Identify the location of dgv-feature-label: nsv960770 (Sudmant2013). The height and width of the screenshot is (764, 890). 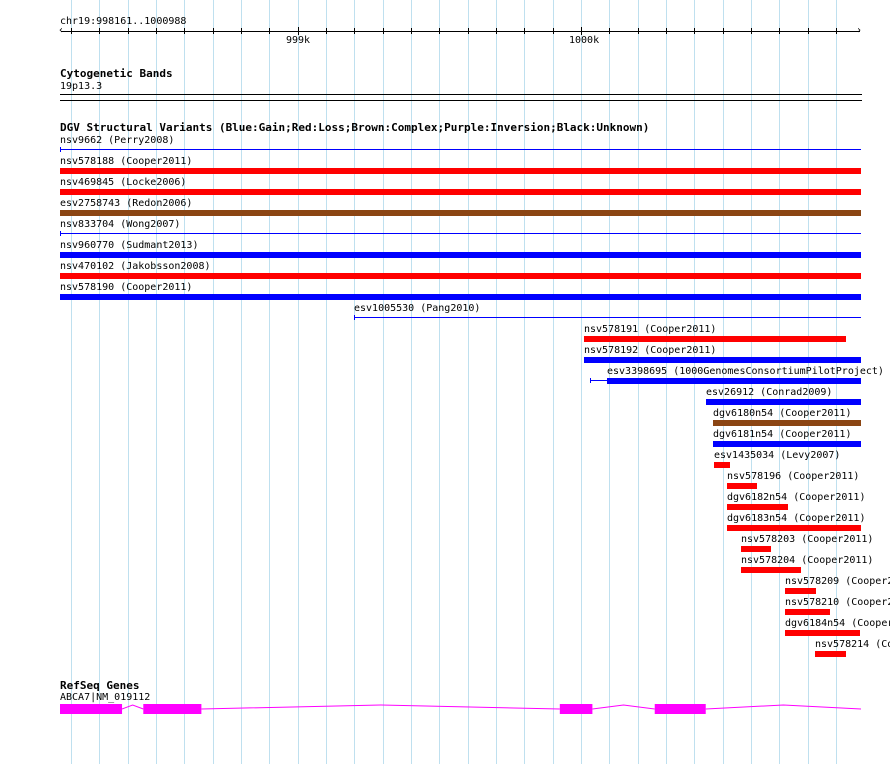
(129, 245).